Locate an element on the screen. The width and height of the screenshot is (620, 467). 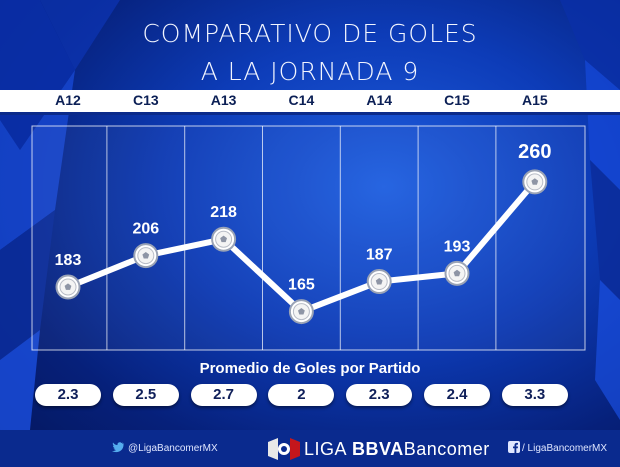
category-label: C13 is located at coordinates (145, 100).